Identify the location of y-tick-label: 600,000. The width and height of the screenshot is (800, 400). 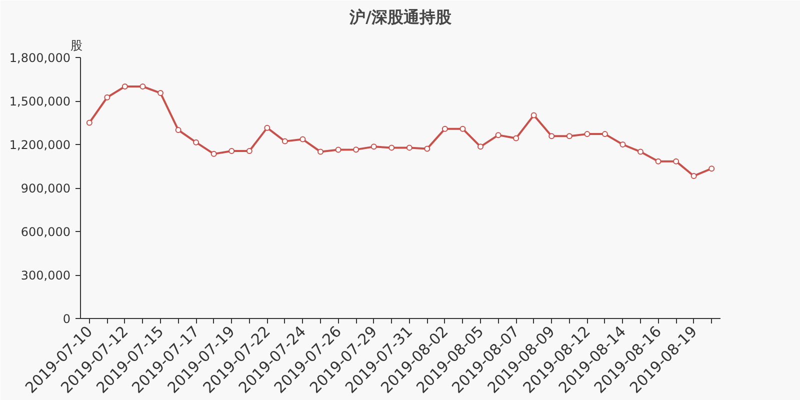
(45, 232).